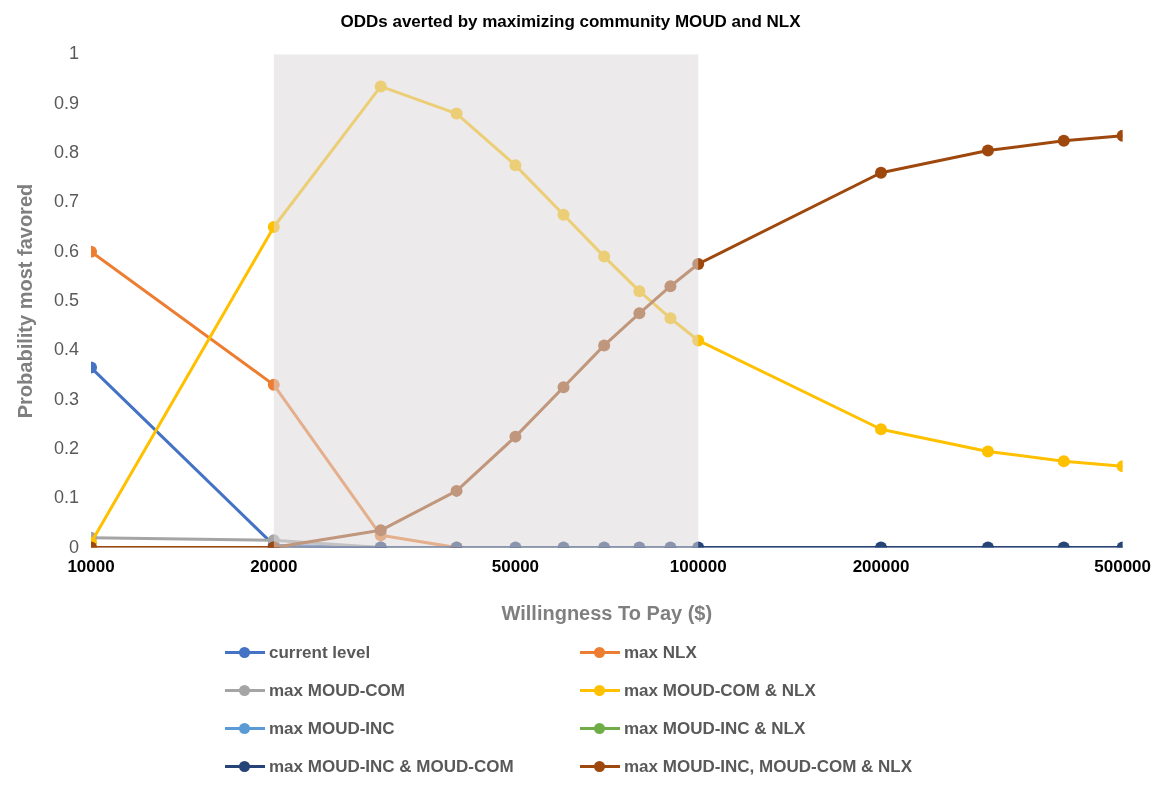  Describe the element at coordinates (698, 567) in the screenshot. I see `x-tick-label: 100000` at that location.